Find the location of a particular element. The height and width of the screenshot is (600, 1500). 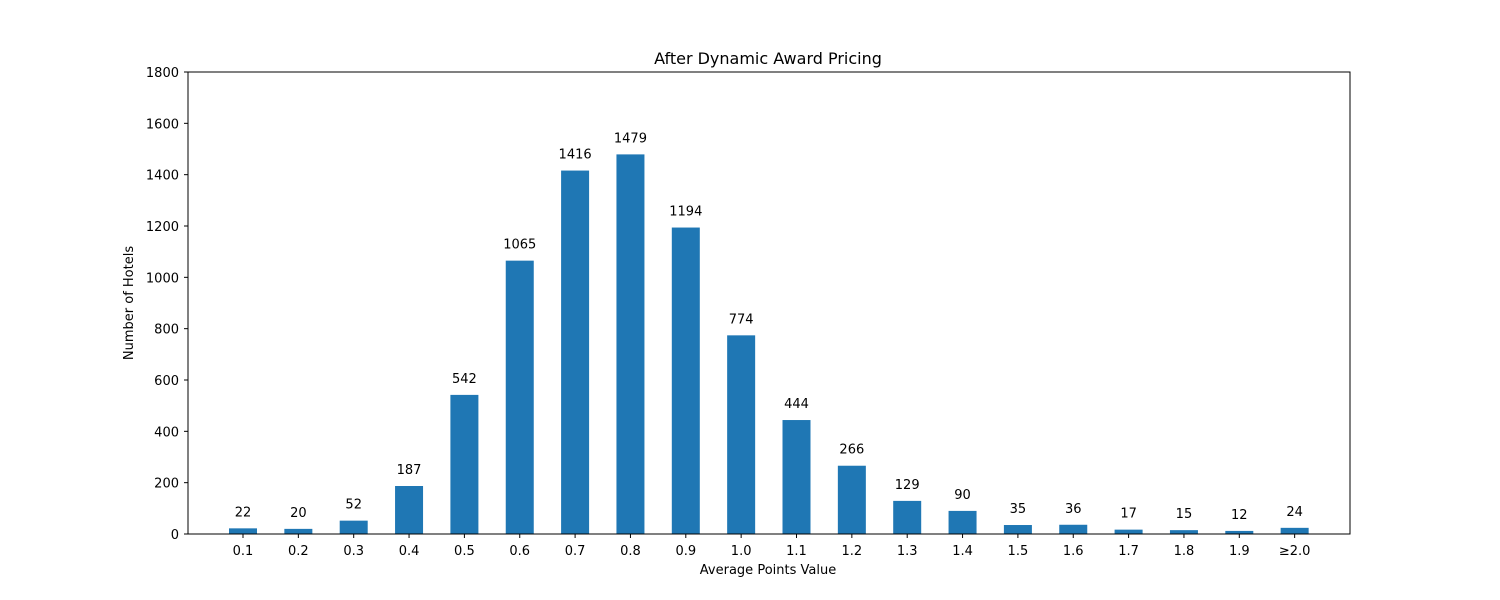

data-label-17: 17 is located at coordinates (1128, 514).